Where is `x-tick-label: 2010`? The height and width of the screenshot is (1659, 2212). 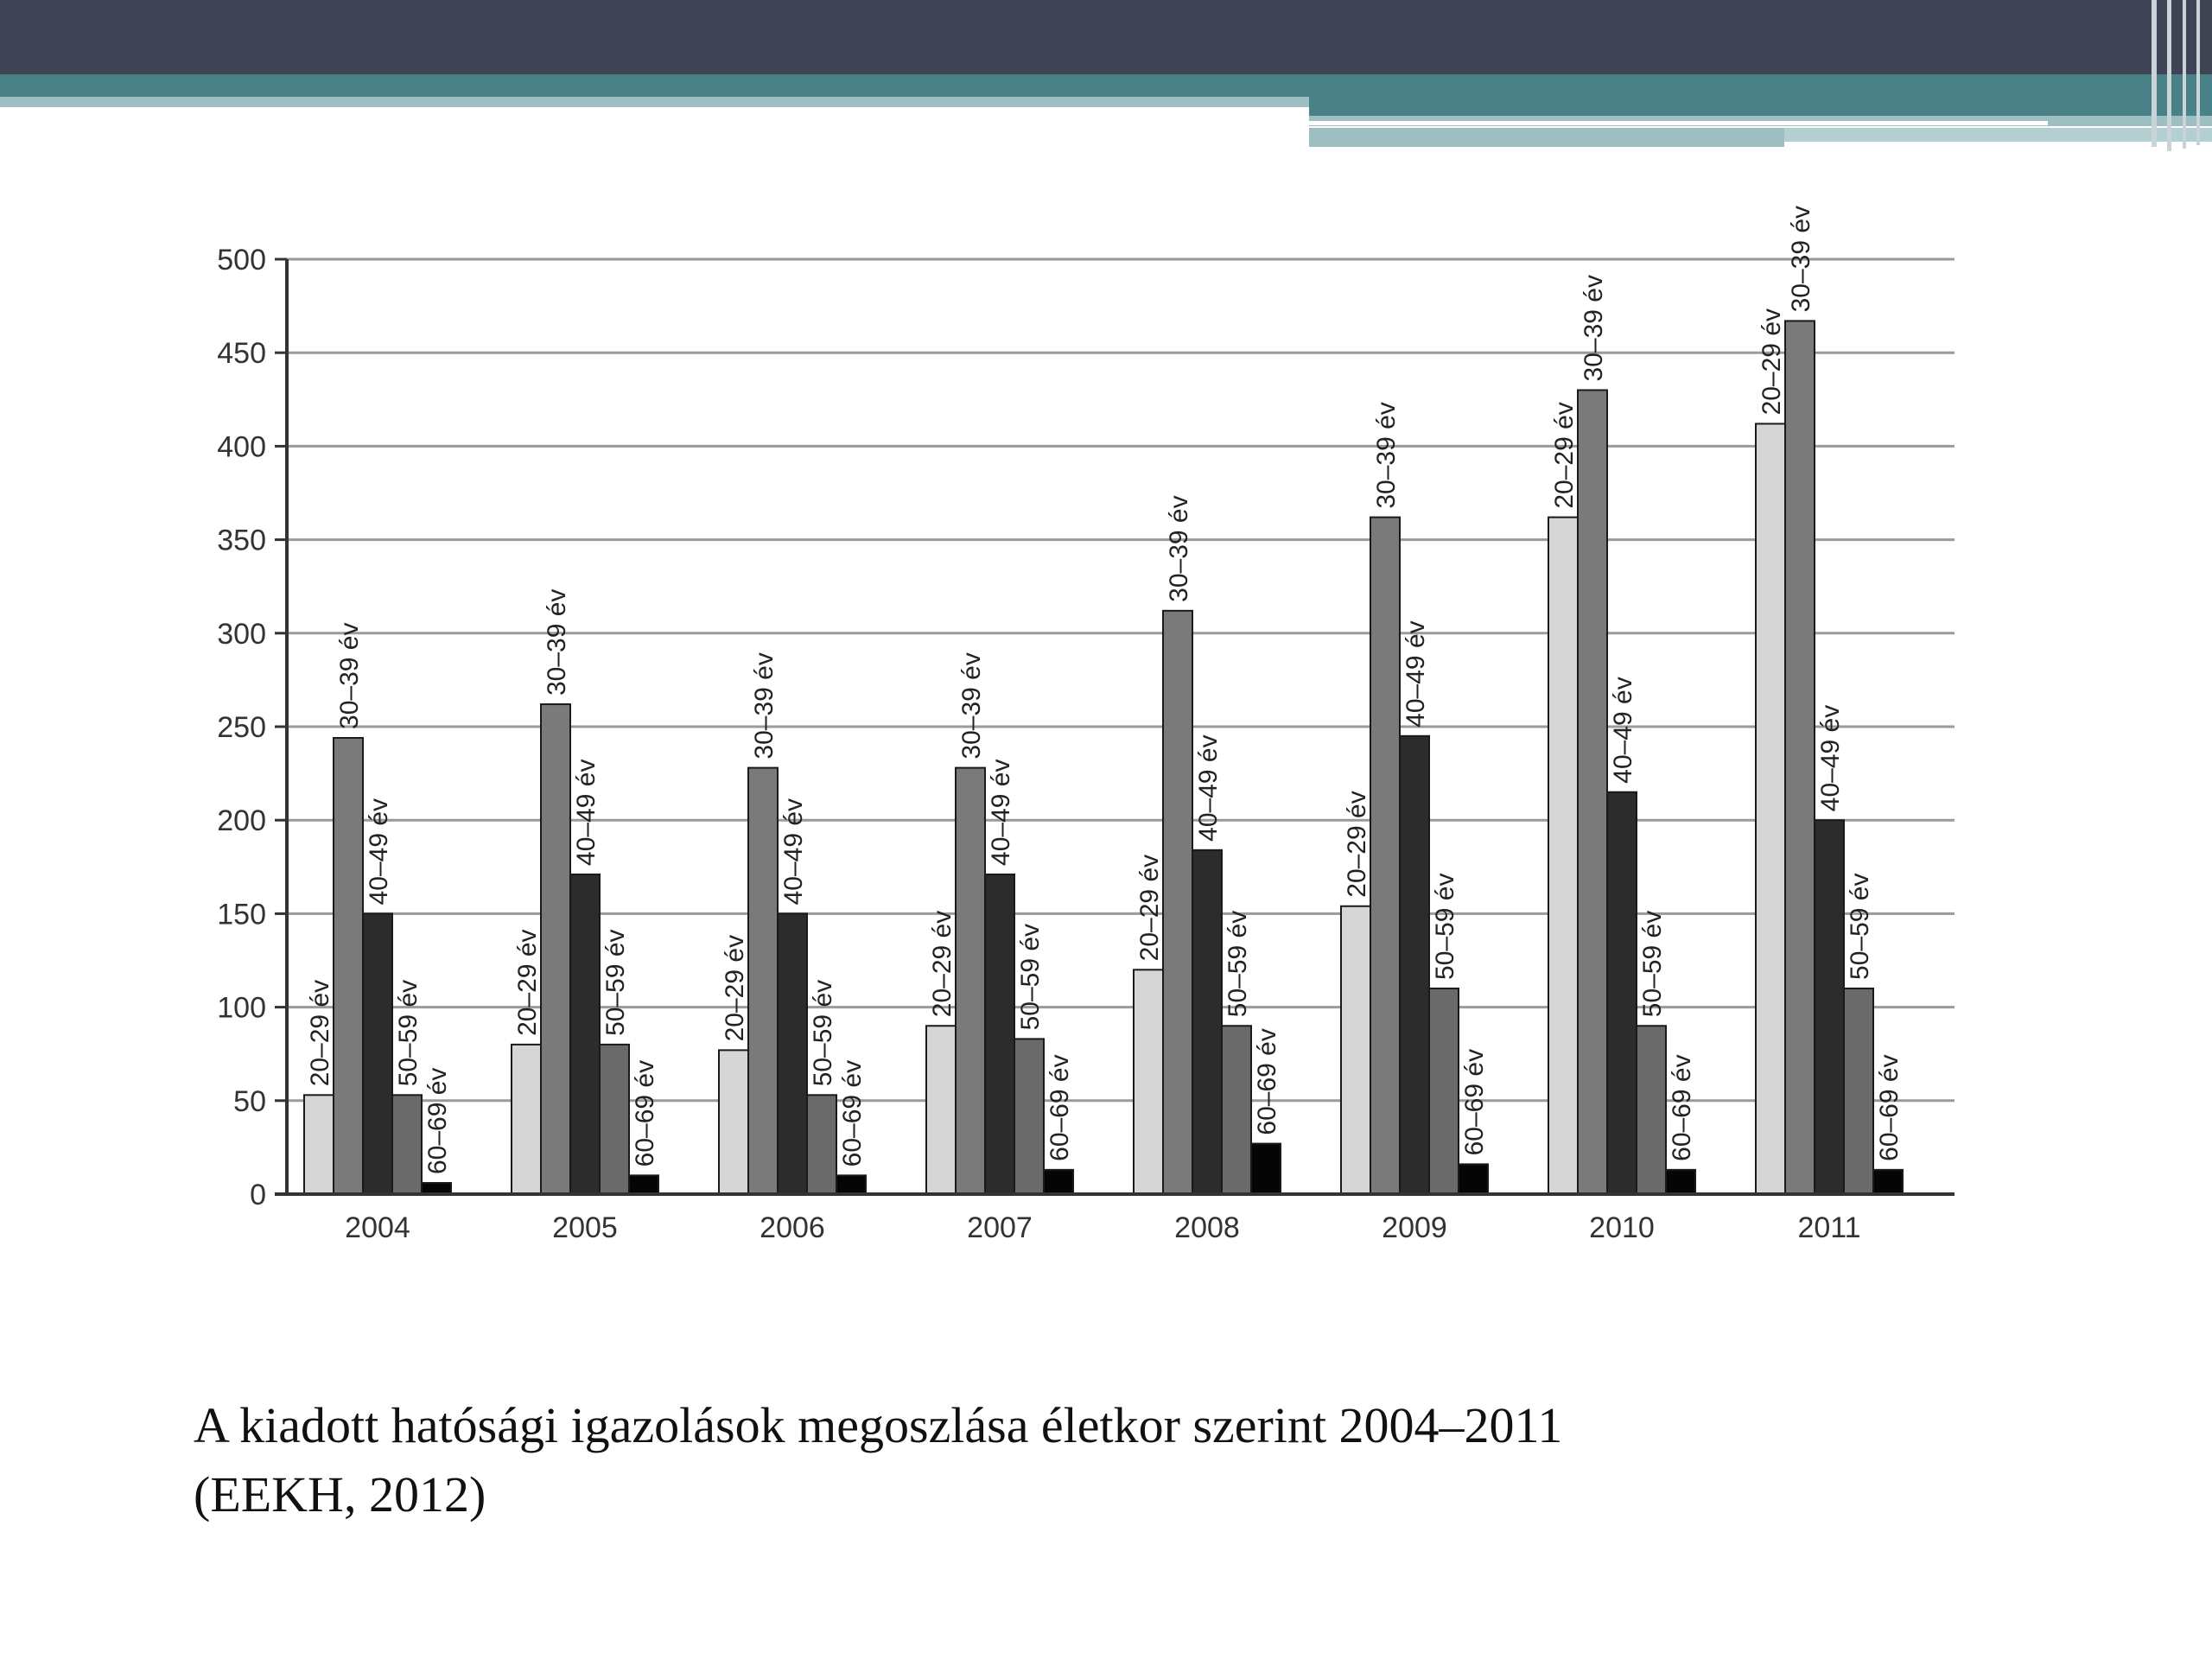 x-tick-label: 2010 is located at coordinates (1622, 1227).